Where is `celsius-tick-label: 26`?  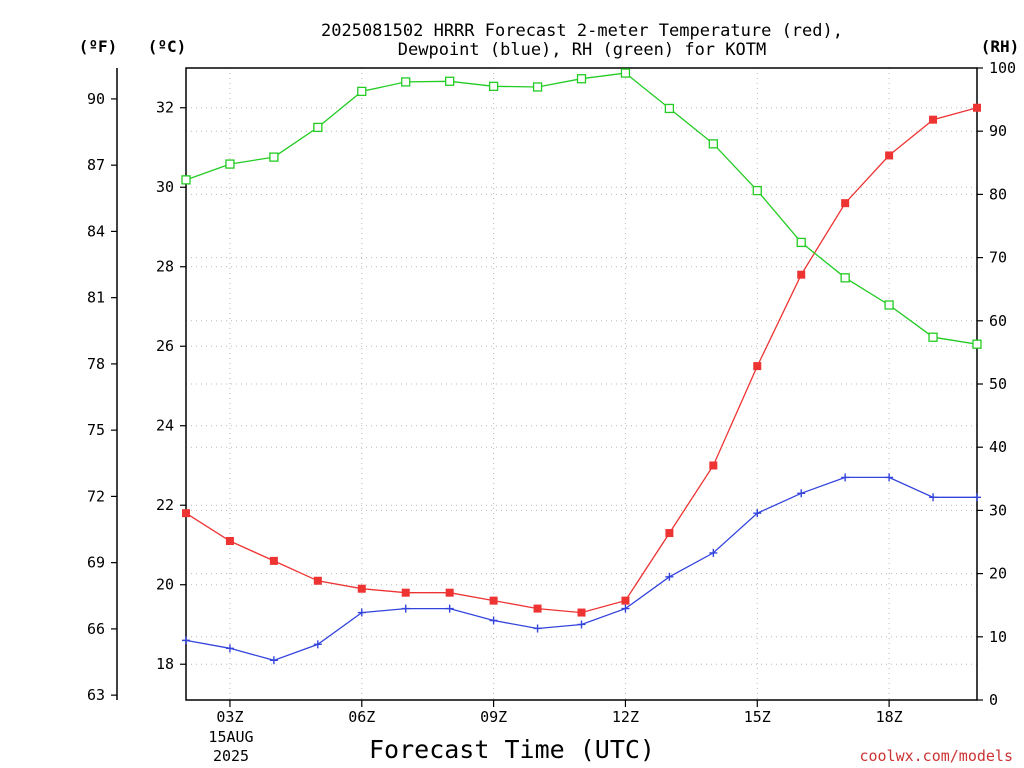 celsius-tick-label: 26 is located at coordinates (165, 346).